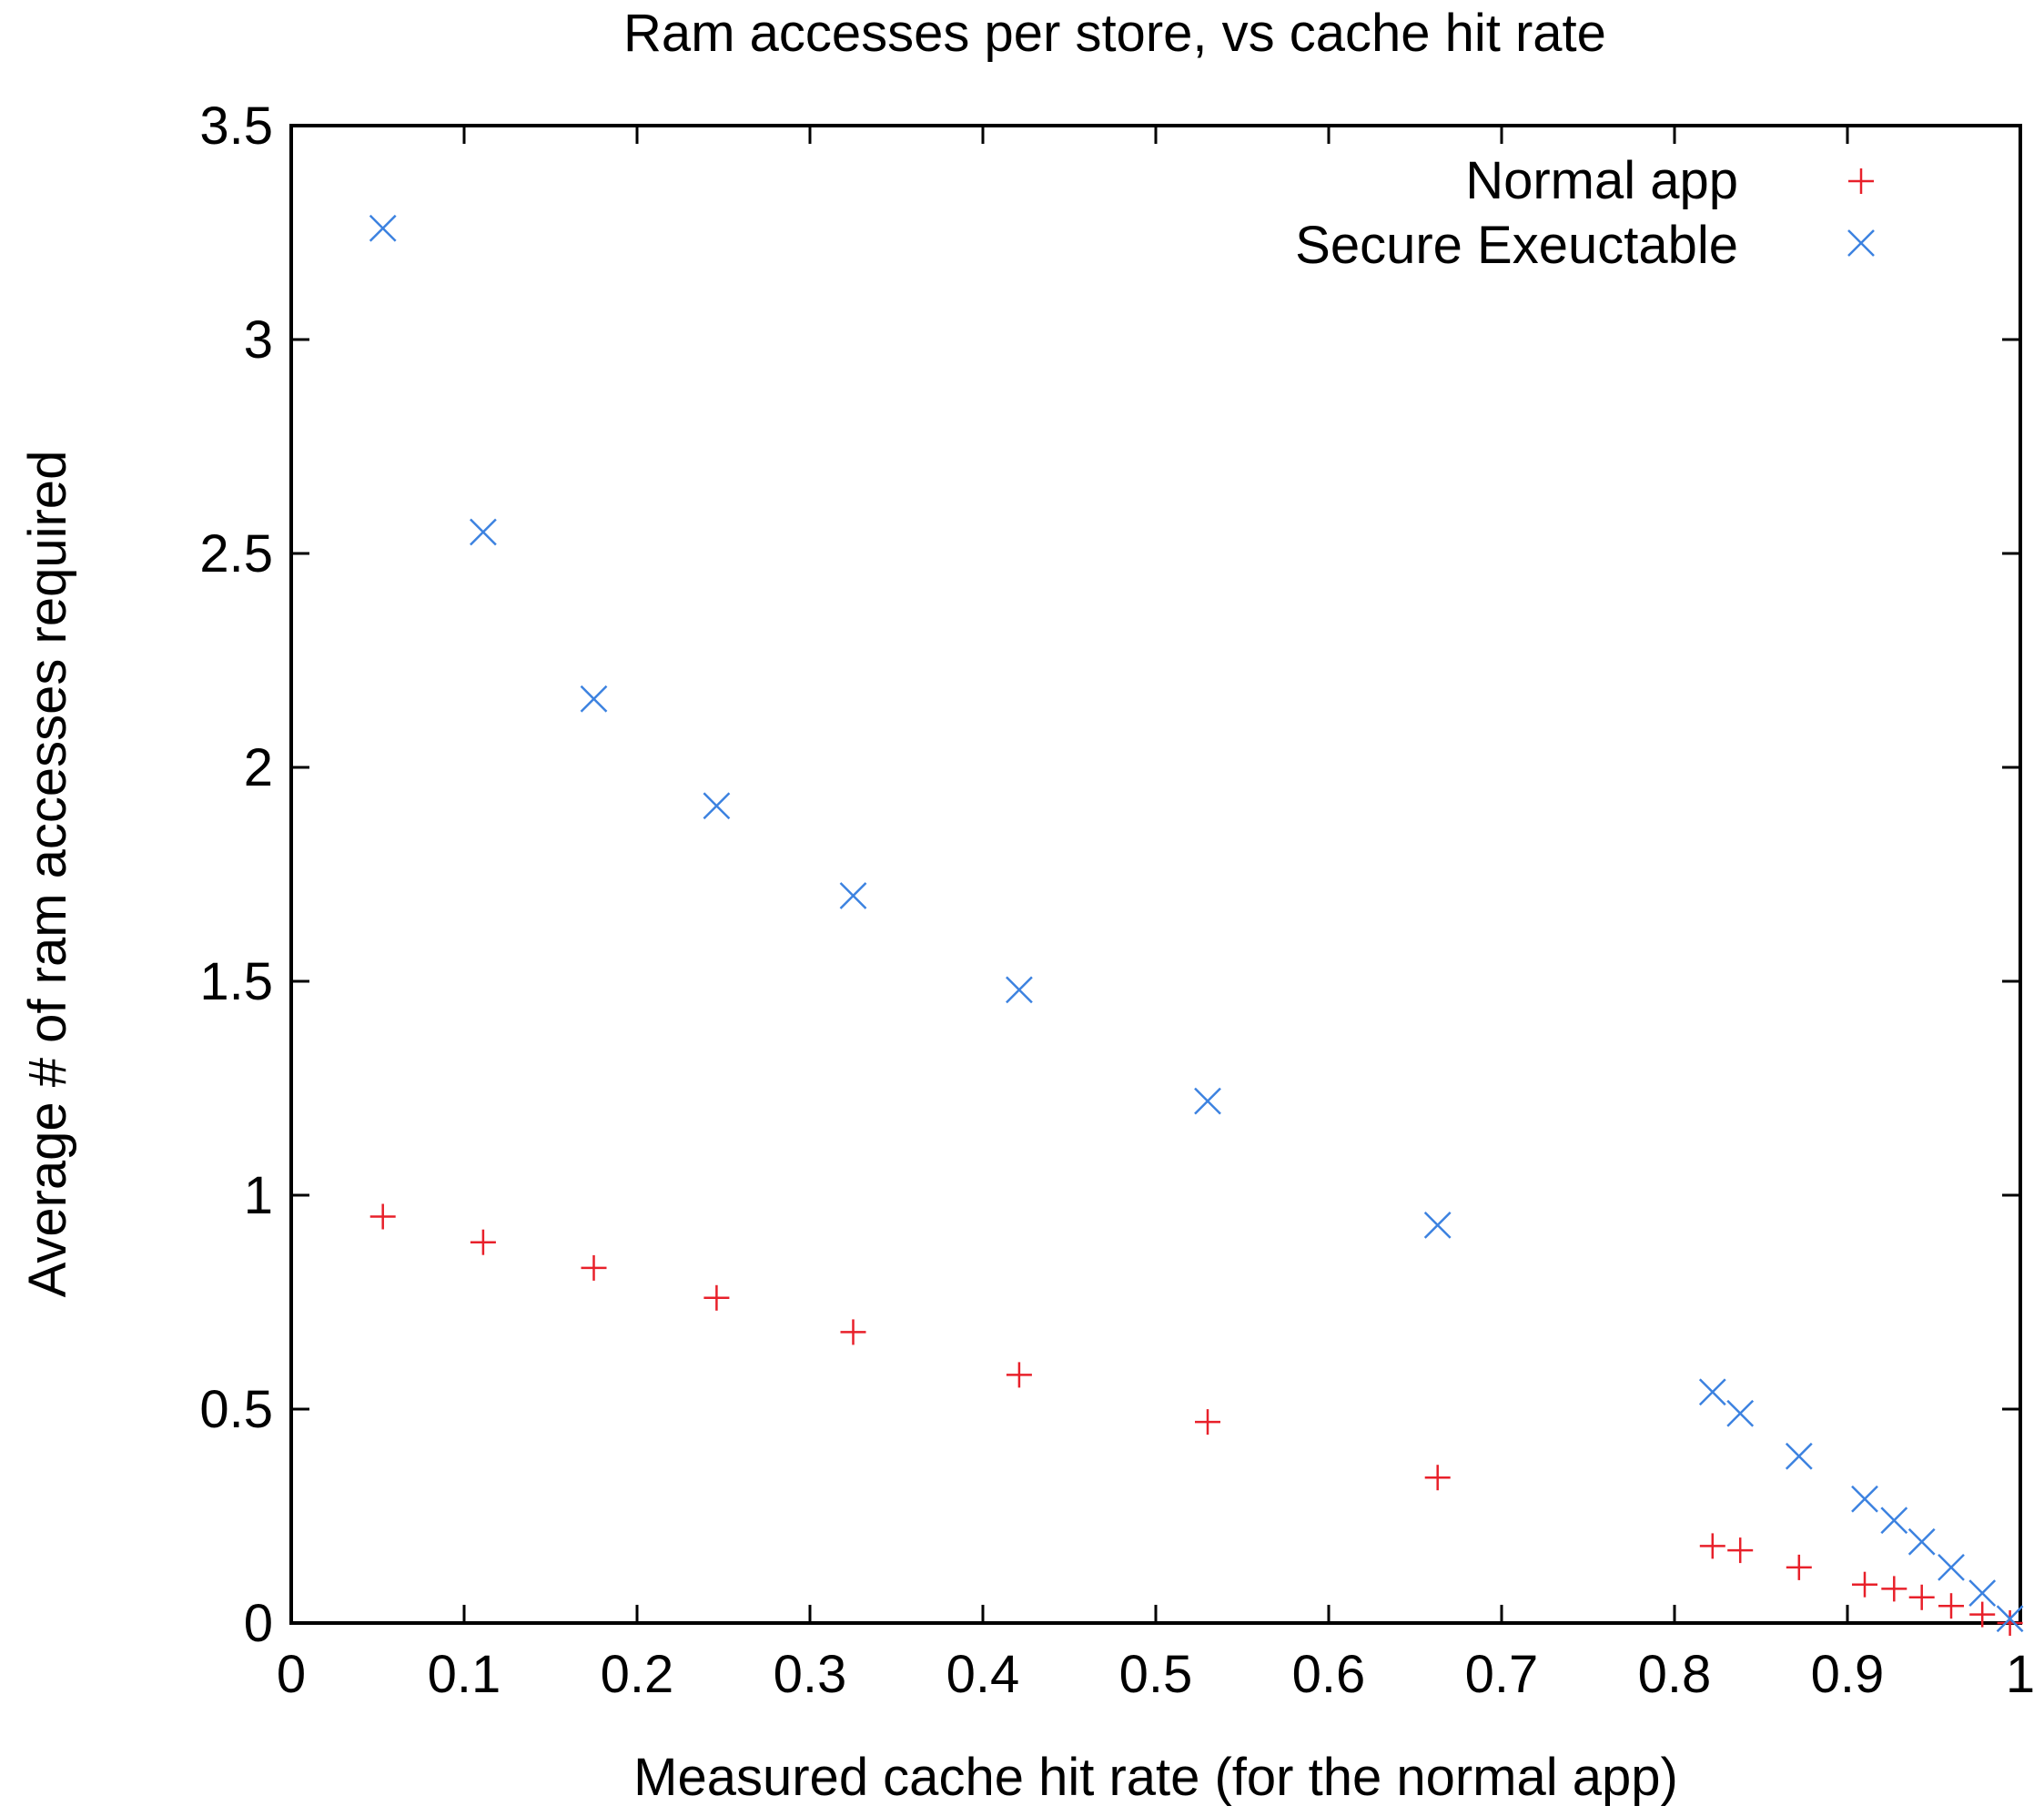 This screenshot has height=1816, width=2044. What do you see at coordinates (1329, 1675) in the screenshot?
I see `x-tick-label: 0.6` at bounding box center [1329, 1675].